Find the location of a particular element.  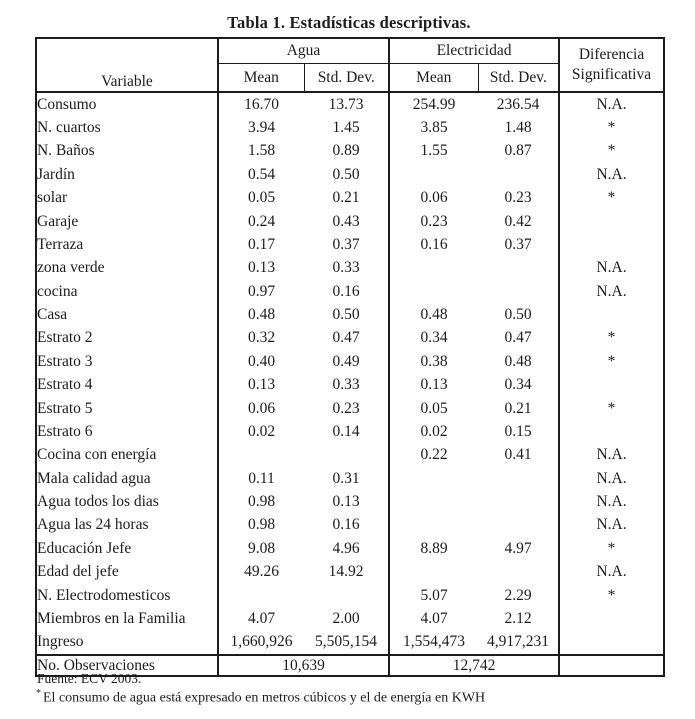

cell-electricidad-std-dev: 0.21 is located at coordinates (519, 408).